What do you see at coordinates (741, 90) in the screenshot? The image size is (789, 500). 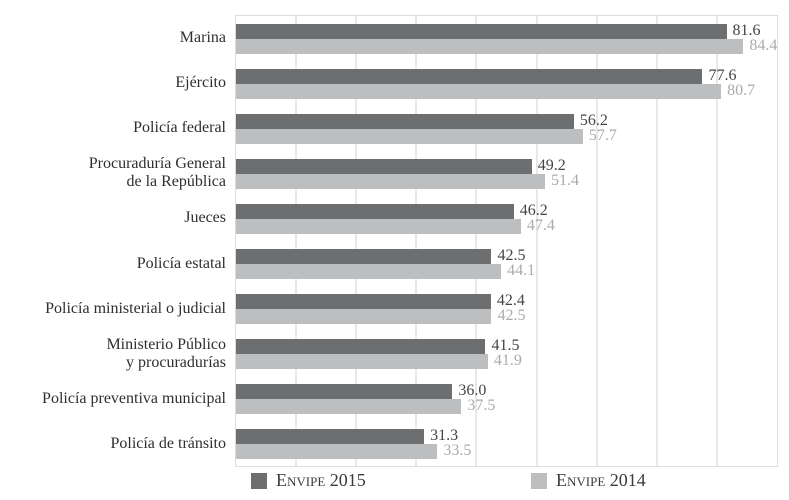 I see `value-label-envipe-2014: 80.7` at bounding box center [741, 90].